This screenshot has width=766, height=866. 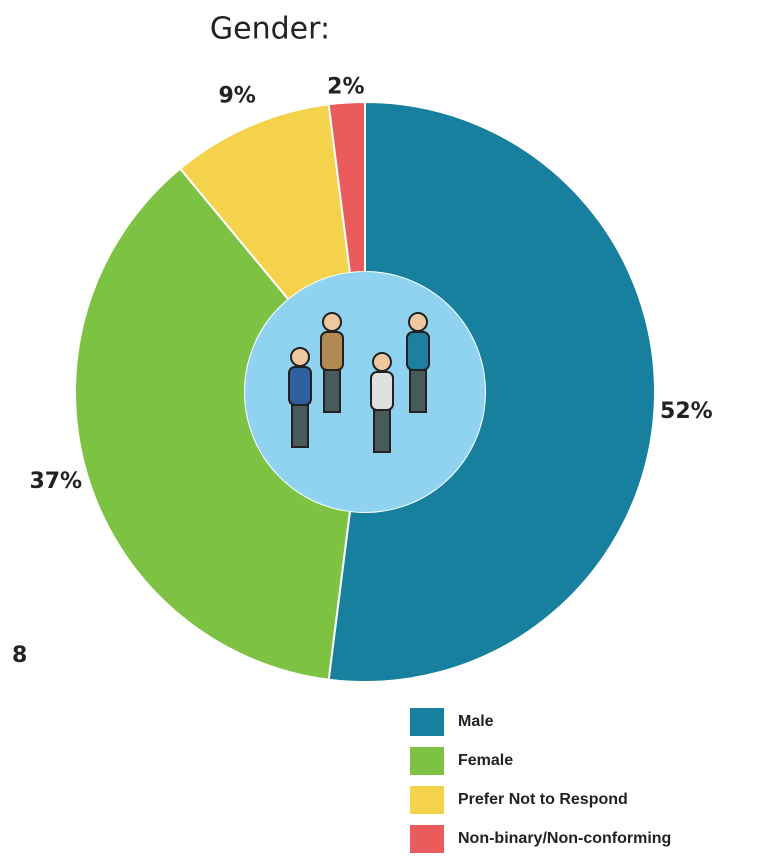 What do you see at coordinates (270, 29) in the screenshot?
I see `chart-title: Gender:` at bounding box center [270, 29].